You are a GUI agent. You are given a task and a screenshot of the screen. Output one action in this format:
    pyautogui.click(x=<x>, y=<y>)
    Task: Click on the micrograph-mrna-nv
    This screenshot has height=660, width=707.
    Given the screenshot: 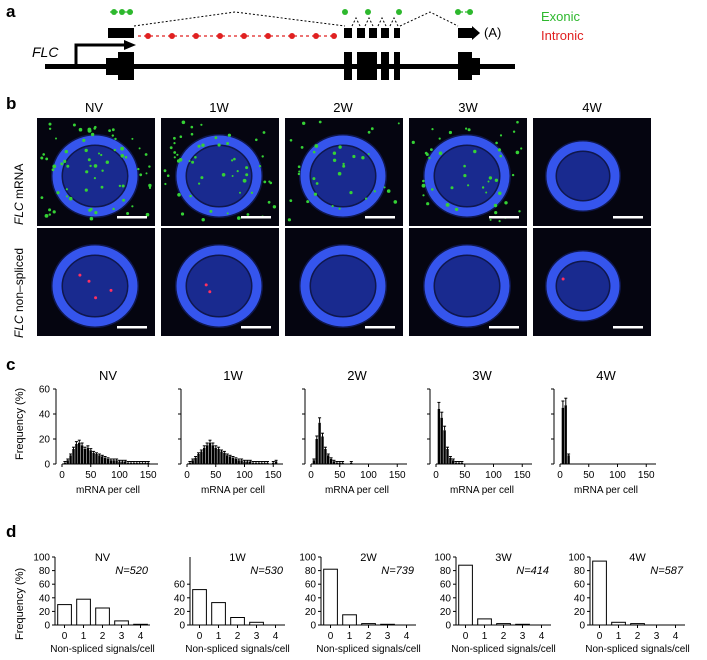 What is the action you would take?
    pyautogui.click(x=96, y=172)
    